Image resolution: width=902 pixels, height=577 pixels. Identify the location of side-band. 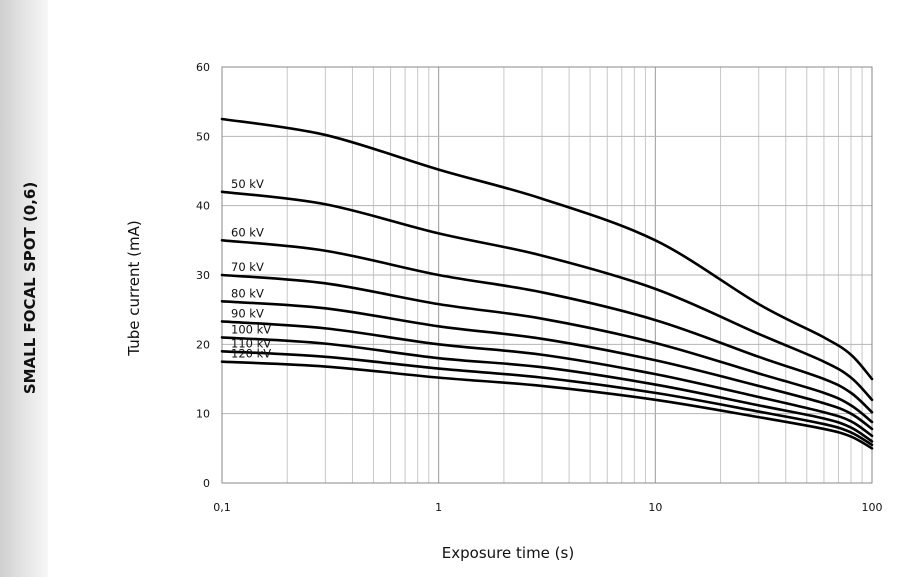
(24, 288).